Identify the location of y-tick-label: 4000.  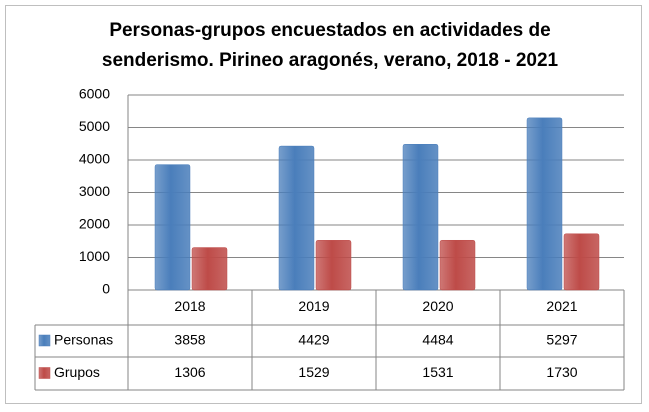
(94, 159).